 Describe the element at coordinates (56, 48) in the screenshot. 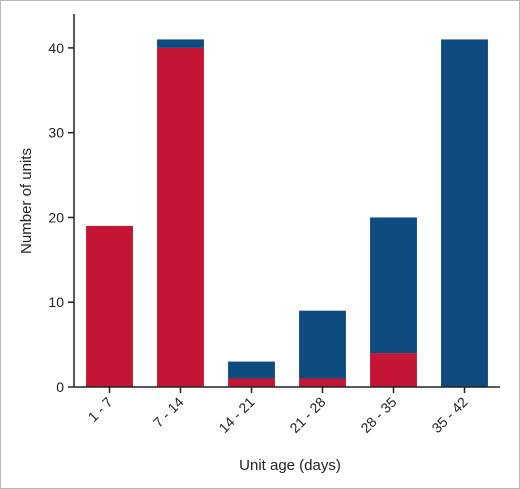

I see `y-tick-label: 40` at that location.